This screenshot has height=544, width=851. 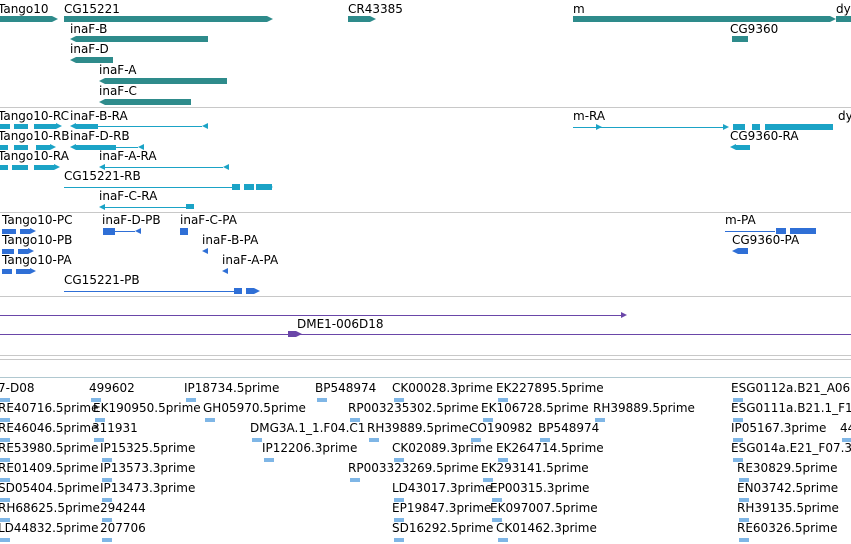 What do you see at coordinates (147, 408) in the screenshot?
I see `feature-label: EK190950.5prime` at bounding box center [147, 408].